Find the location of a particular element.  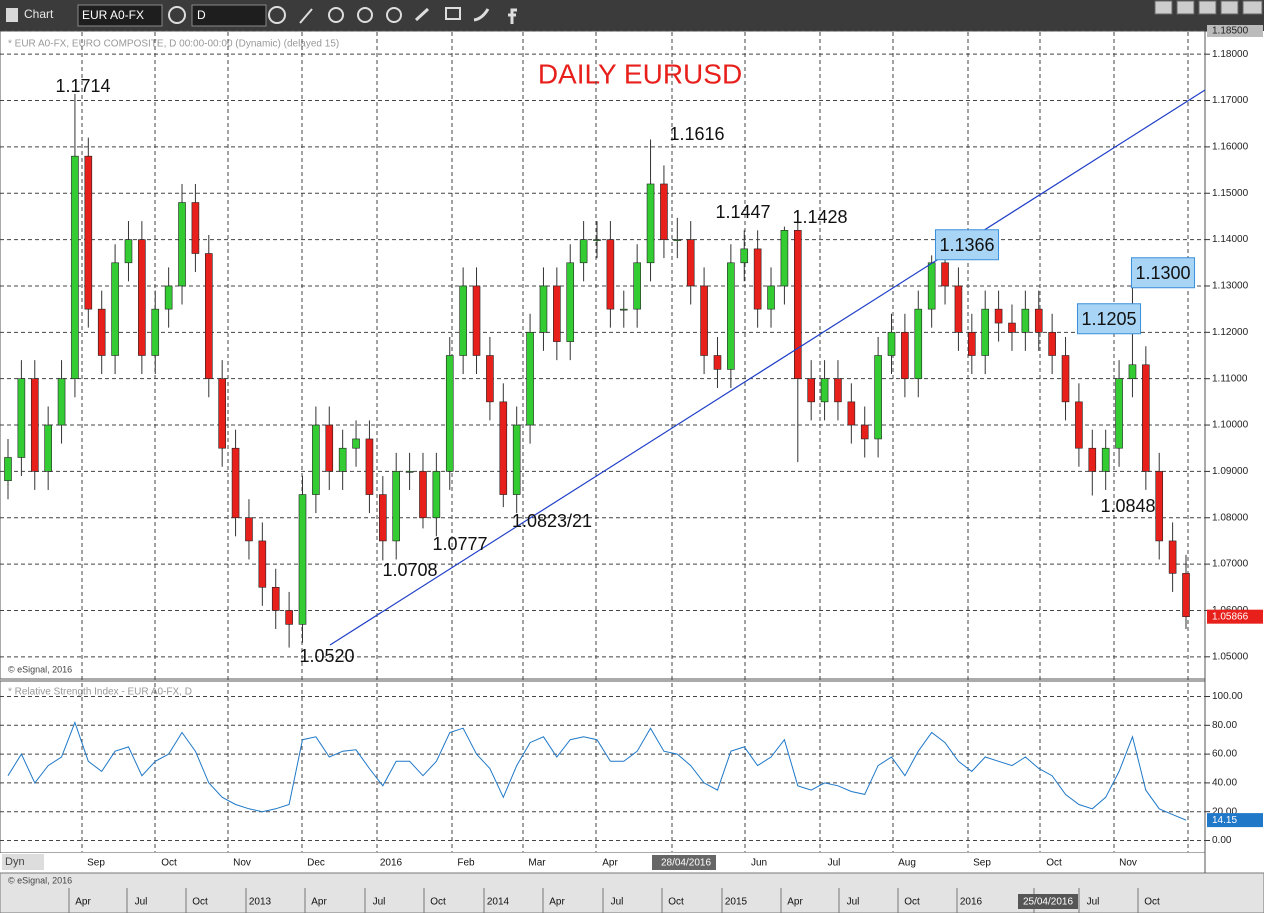

y-tick-label: 1.17000 is located at coordinates (1230, 100).